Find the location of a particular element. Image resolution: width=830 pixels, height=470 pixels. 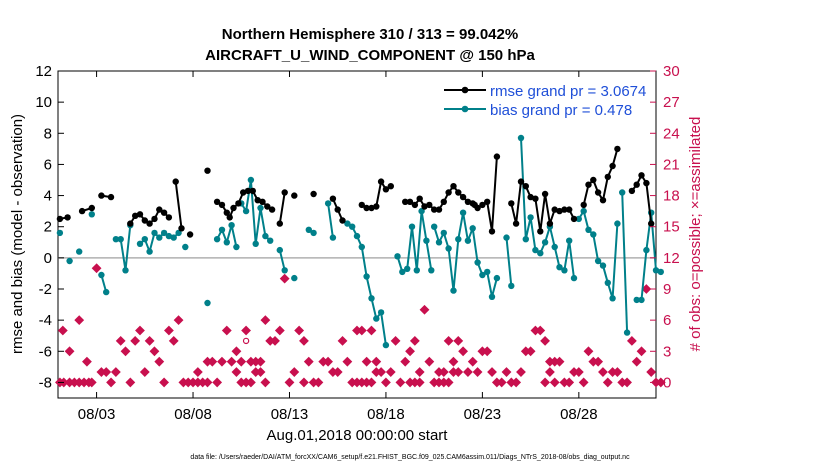

x-tick-label: 08/08 is located at coordinates (193, 414).